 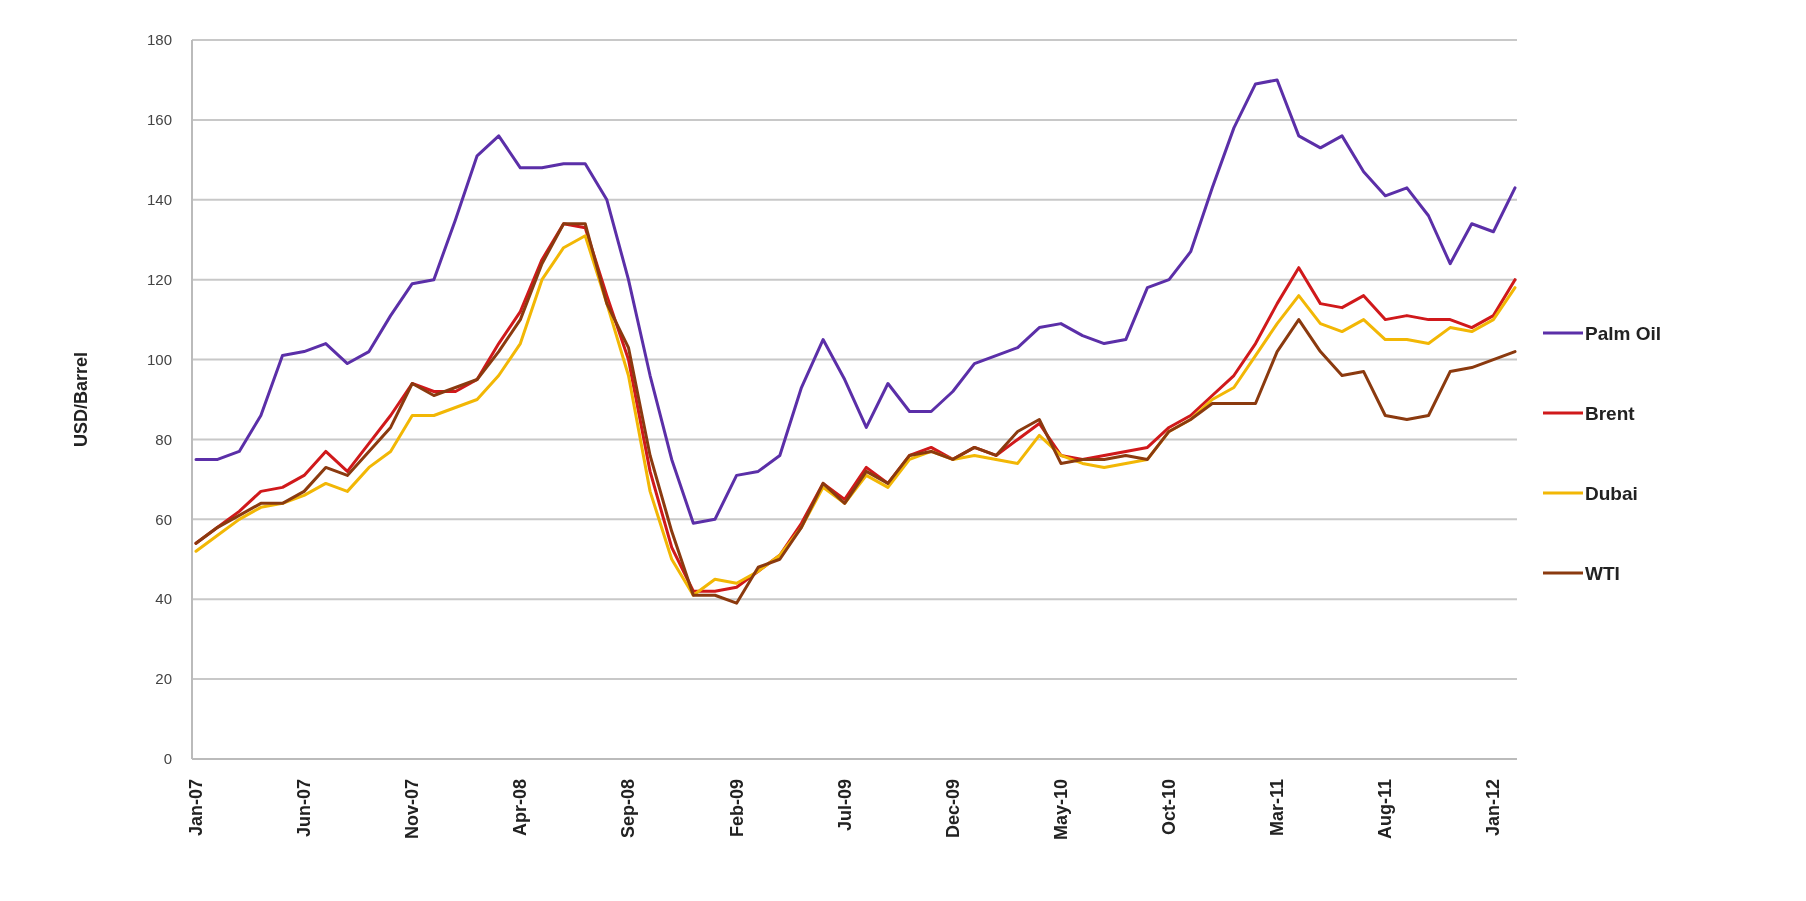 I want to click on y-tick-label: 20, so click(x=163, y=679).